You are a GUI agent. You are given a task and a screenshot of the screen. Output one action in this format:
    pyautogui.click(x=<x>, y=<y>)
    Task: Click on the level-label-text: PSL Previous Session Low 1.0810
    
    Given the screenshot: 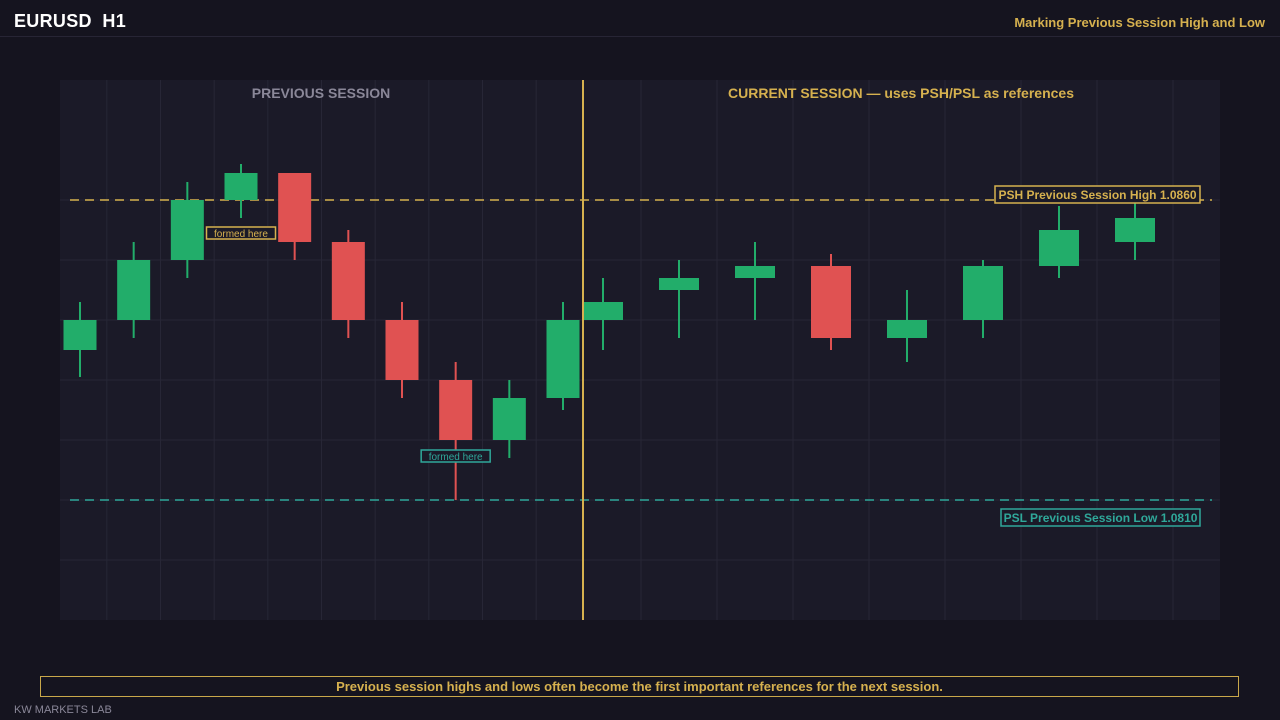 What is the action you would take?
    pyautogui.click(x=1101, y=518)
    